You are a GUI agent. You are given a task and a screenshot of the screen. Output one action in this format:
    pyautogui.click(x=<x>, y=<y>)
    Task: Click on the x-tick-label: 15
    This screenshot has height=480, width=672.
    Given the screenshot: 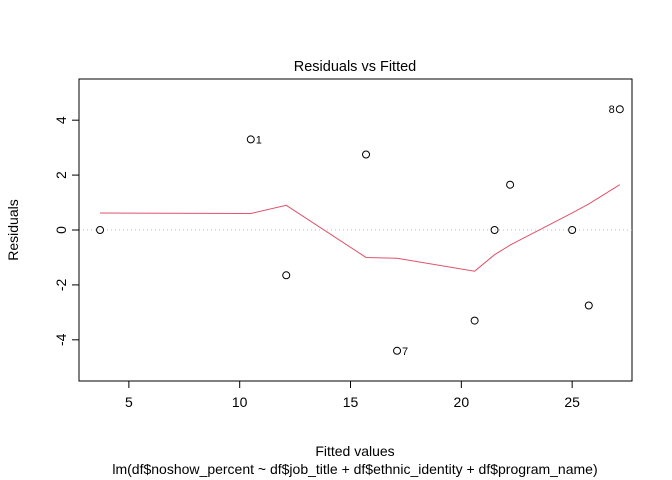 What is the action you would take?
    pyautogui.click(x=351, y=402)
    